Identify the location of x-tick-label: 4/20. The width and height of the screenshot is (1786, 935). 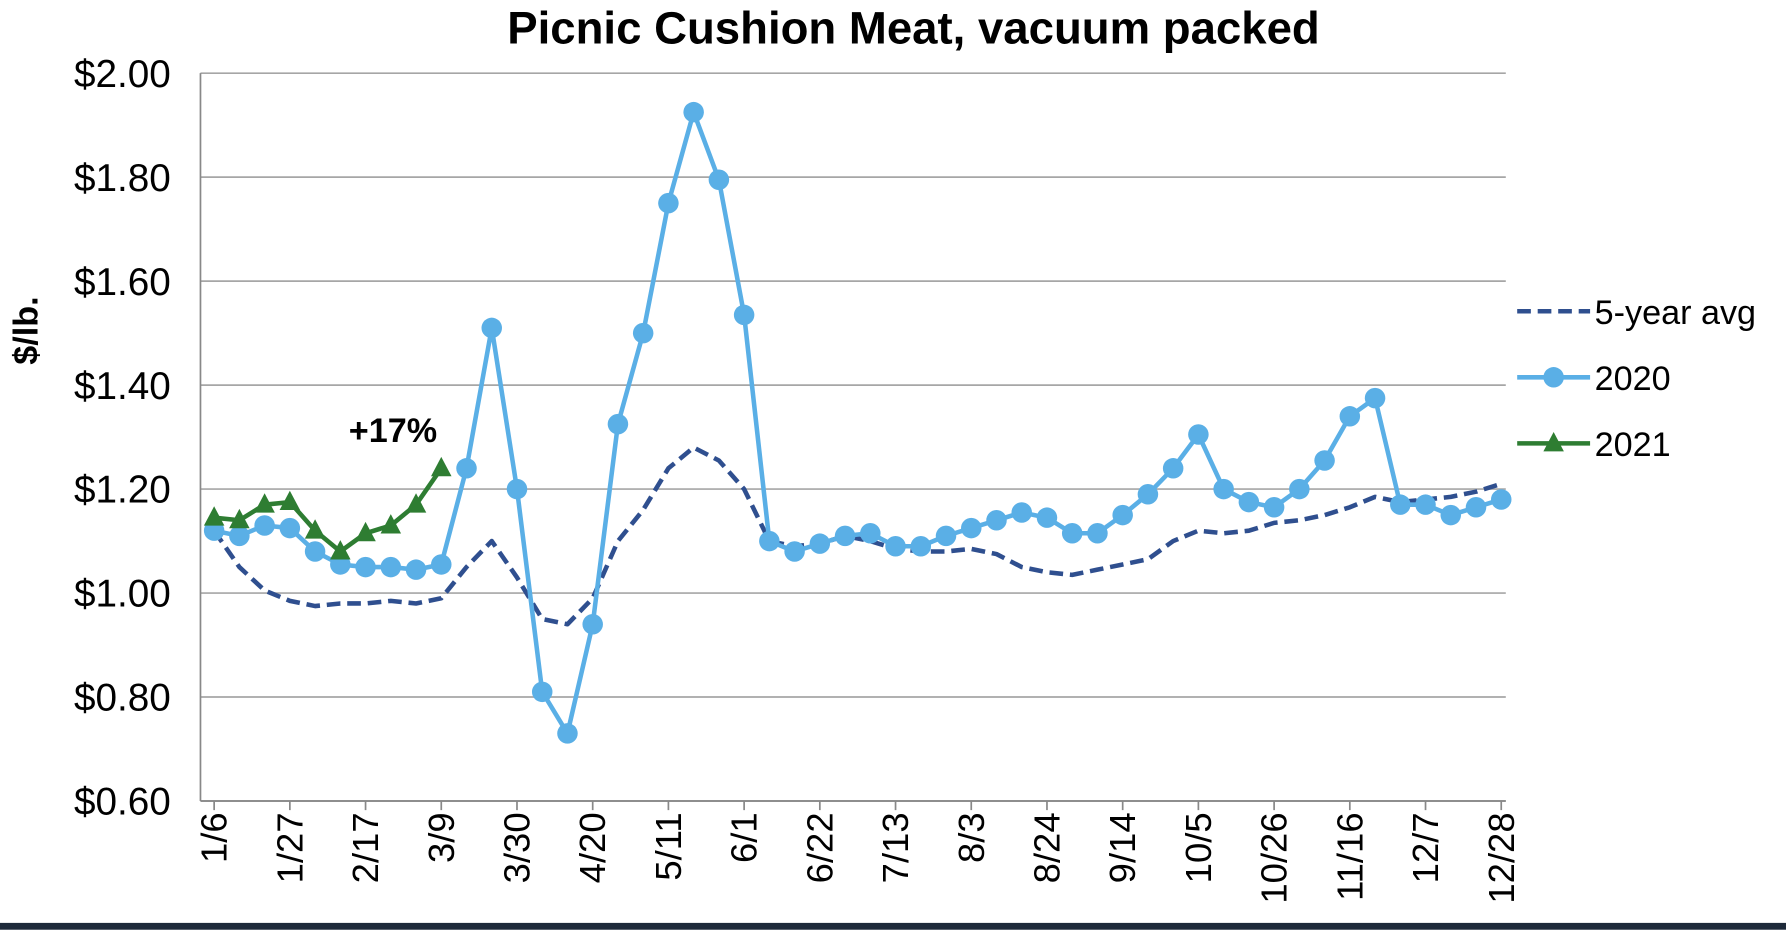
(592, 847).